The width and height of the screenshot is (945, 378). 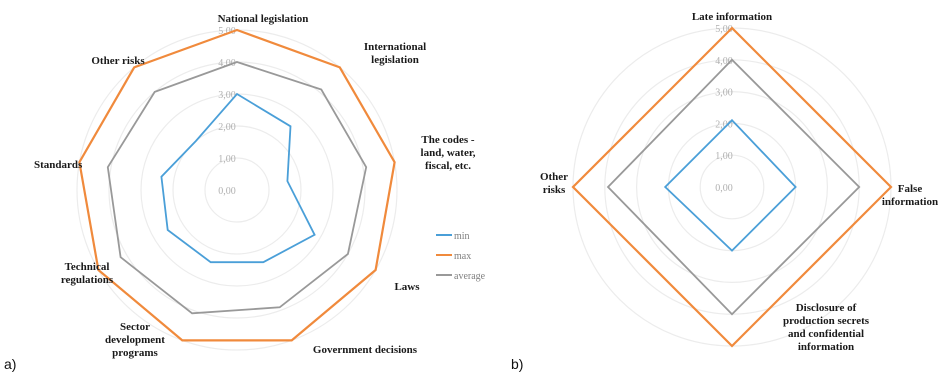 What do you see at coordinates (58, 165) in the screenshot?
I see `category-label: Standards` at bounding box center [58, 165].